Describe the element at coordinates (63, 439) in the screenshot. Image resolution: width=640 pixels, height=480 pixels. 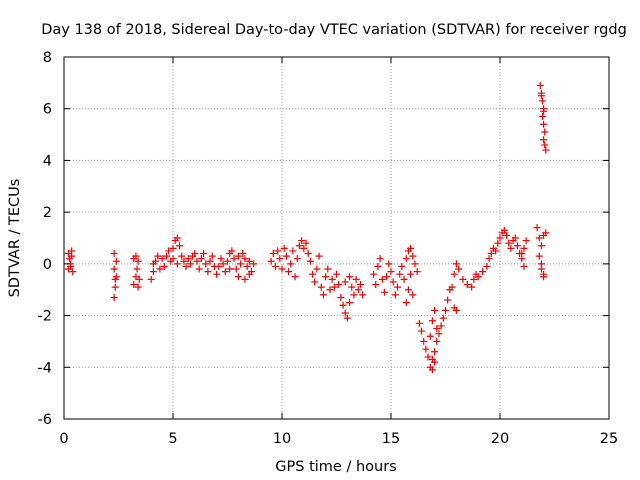
I see `x-tick-label: 0` at that location.